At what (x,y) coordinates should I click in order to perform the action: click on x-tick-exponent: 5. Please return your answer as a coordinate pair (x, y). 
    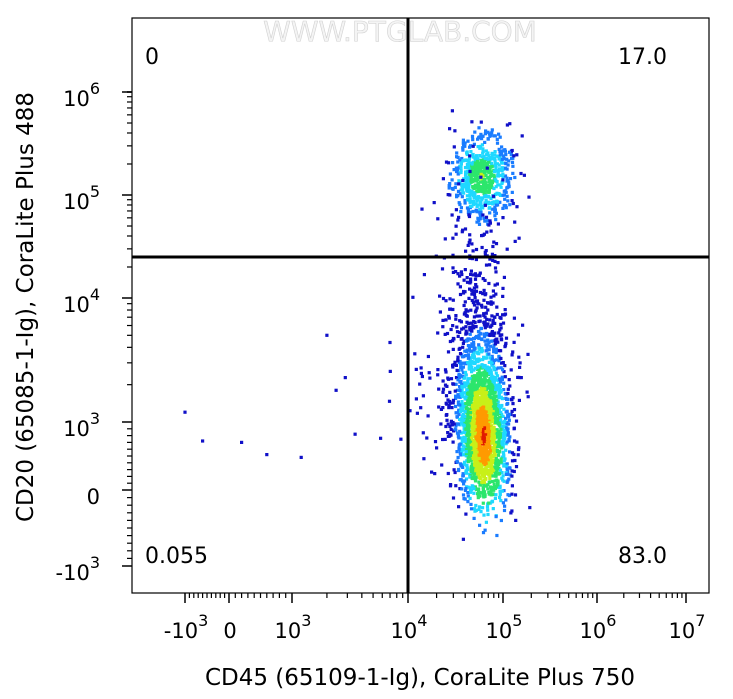
    Looking at the image, I should click on (517, 620).